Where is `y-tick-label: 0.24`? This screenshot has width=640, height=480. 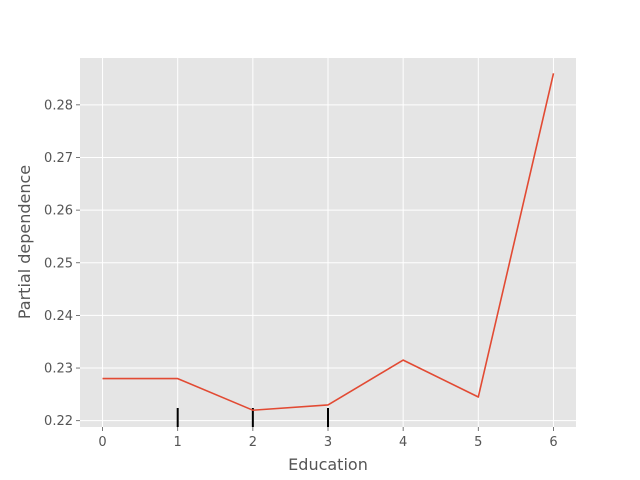 y-tick-label: 0.24 is located at coordinates (58, 316).